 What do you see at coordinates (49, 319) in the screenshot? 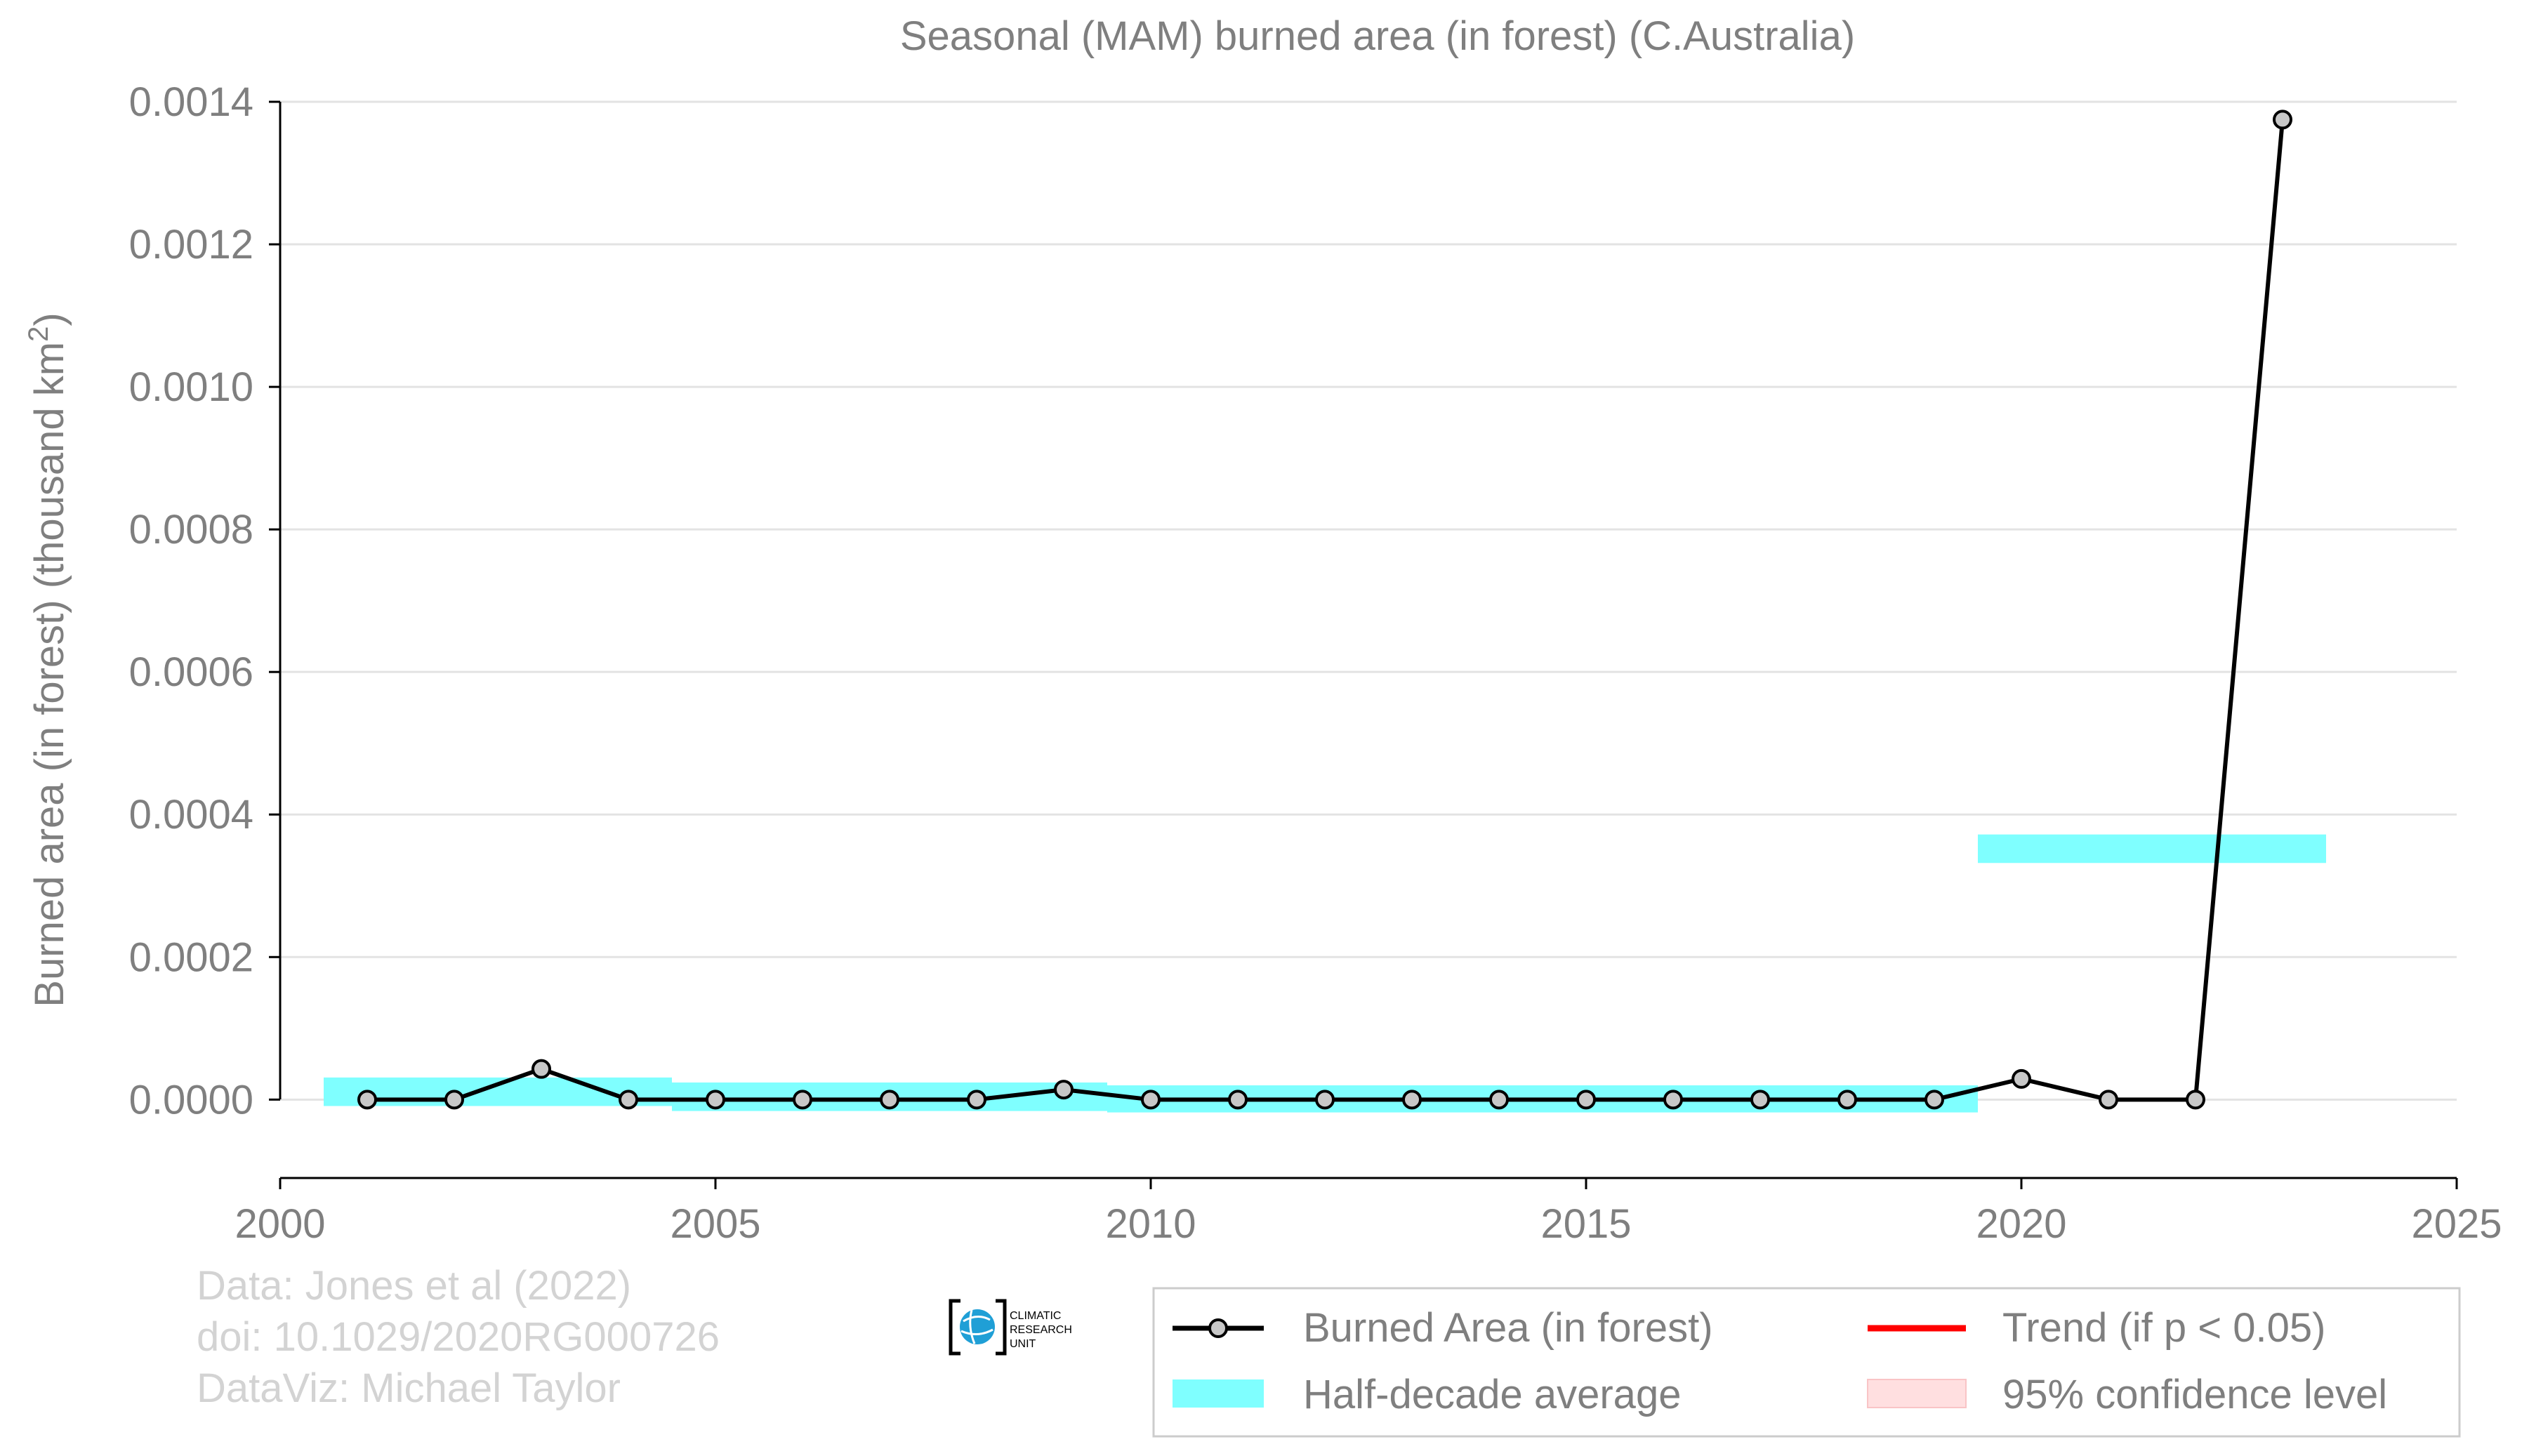
I see `y-axis-label-close: )` at bounding box center [49, 319].